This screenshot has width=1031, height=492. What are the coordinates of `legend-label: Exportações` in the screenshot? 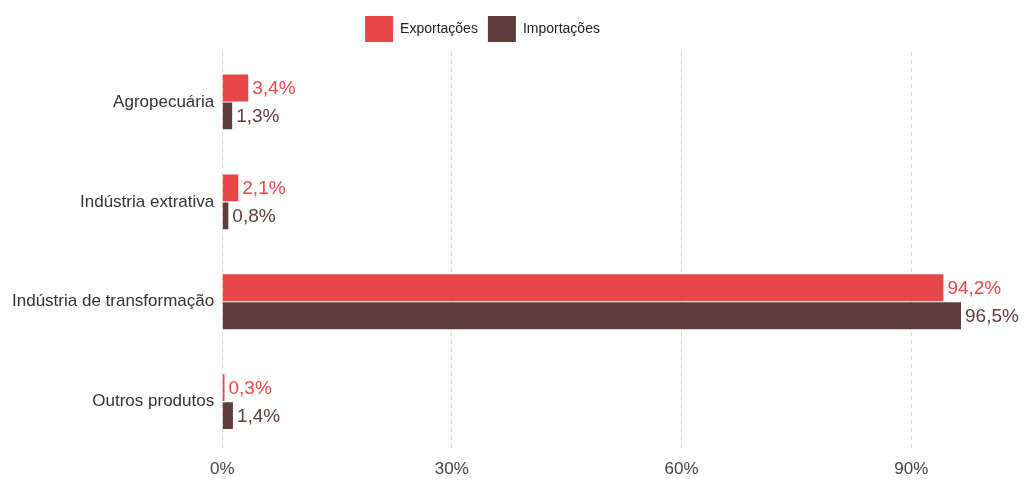 It's located at (439, 27).